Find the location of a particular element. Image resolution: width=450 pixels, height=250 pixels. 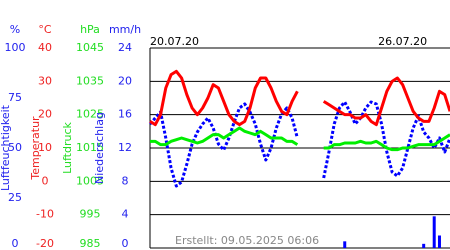

y-tick-label: 4 is located at coordinates (125, 214).